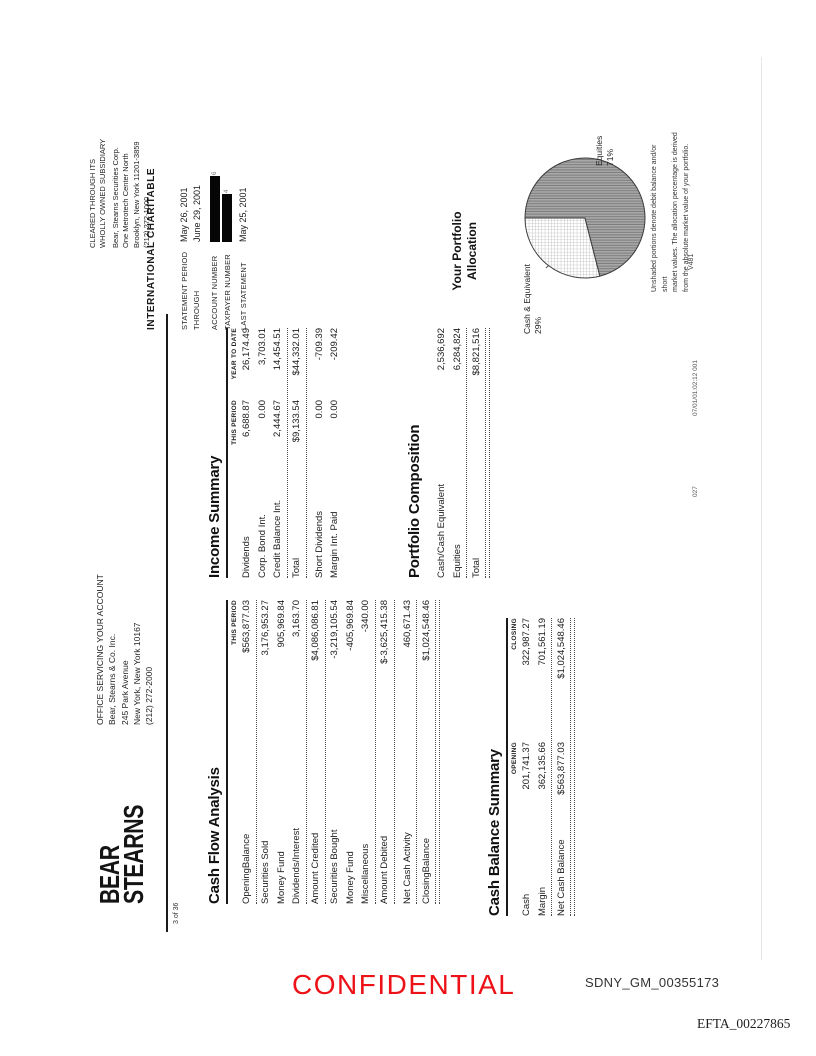  Describe the element at coordinates (281, 752) in the screenshot. I see `table-row: Money Fund 905,969.84` at that location.